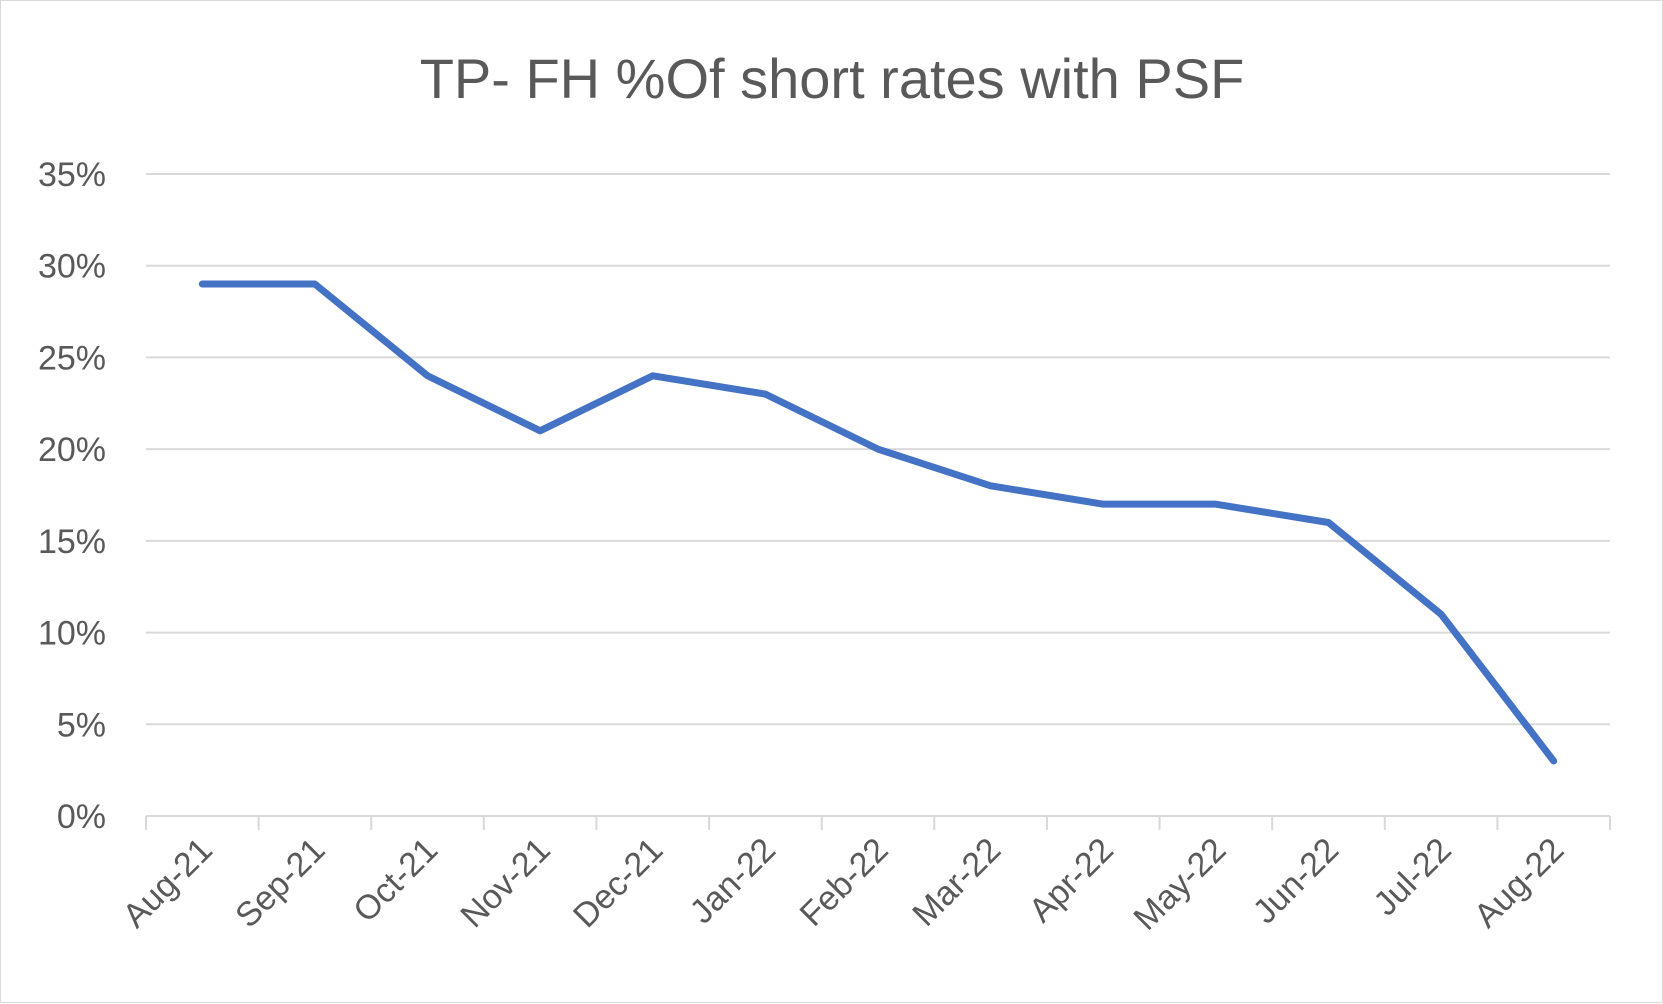  I want to click on x-tick-label: Sep-21, so click(280, 883).